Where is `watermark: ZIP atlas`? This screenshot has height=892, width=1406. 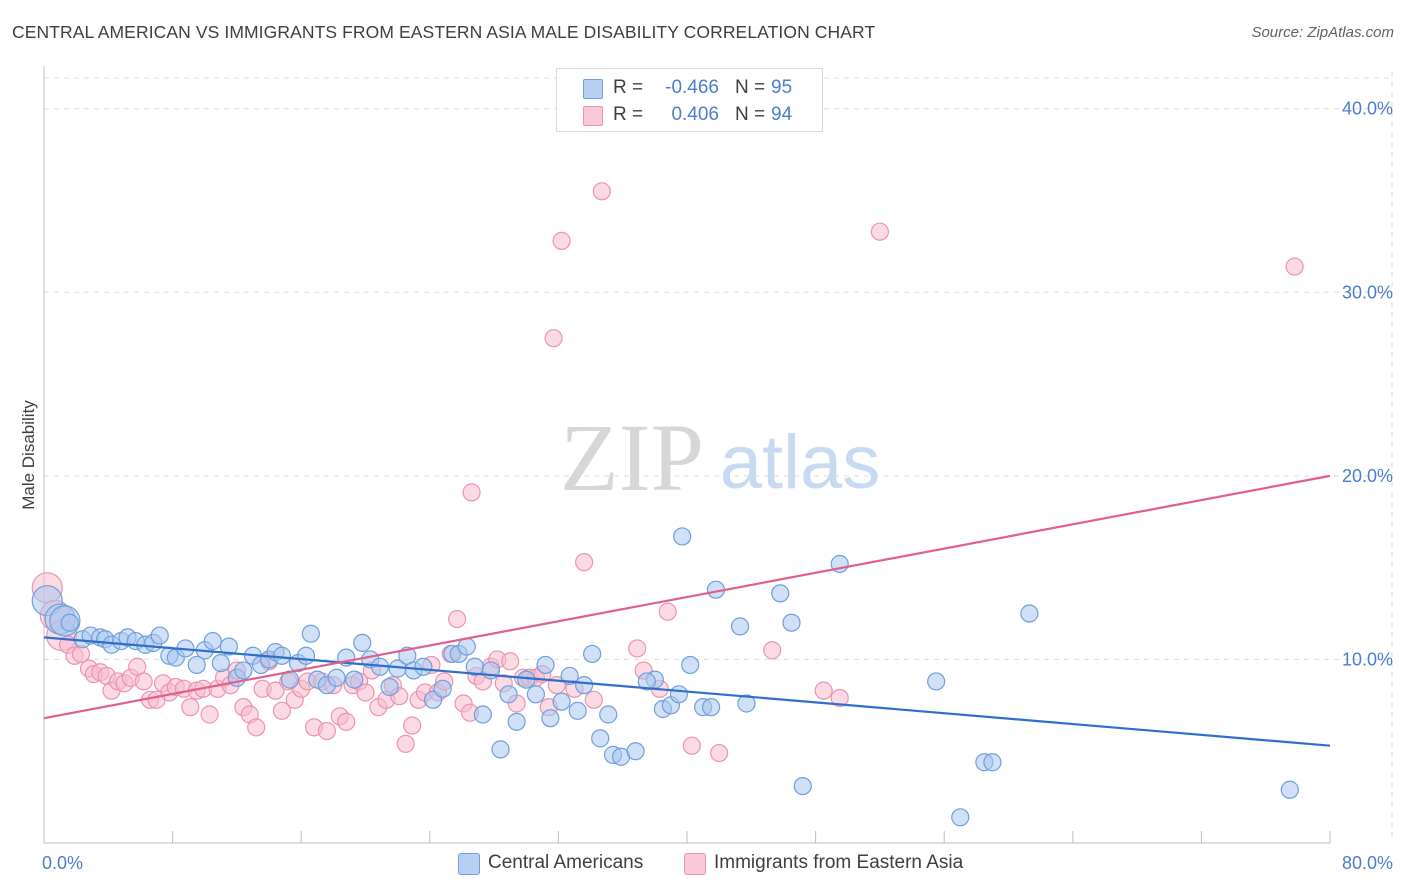 watermark: ZIP atlas is located at coordinates (720, 457).